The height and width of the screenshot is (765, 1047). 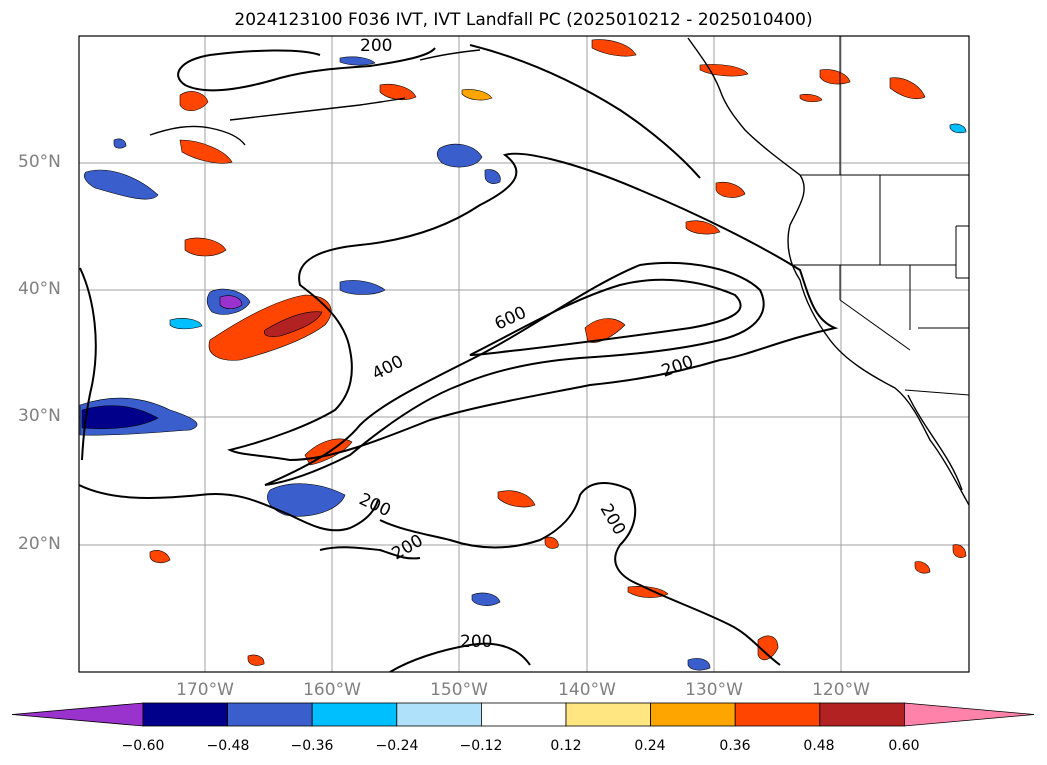 I want to click on lon-label: 130°W, so click(x=714, y=690).